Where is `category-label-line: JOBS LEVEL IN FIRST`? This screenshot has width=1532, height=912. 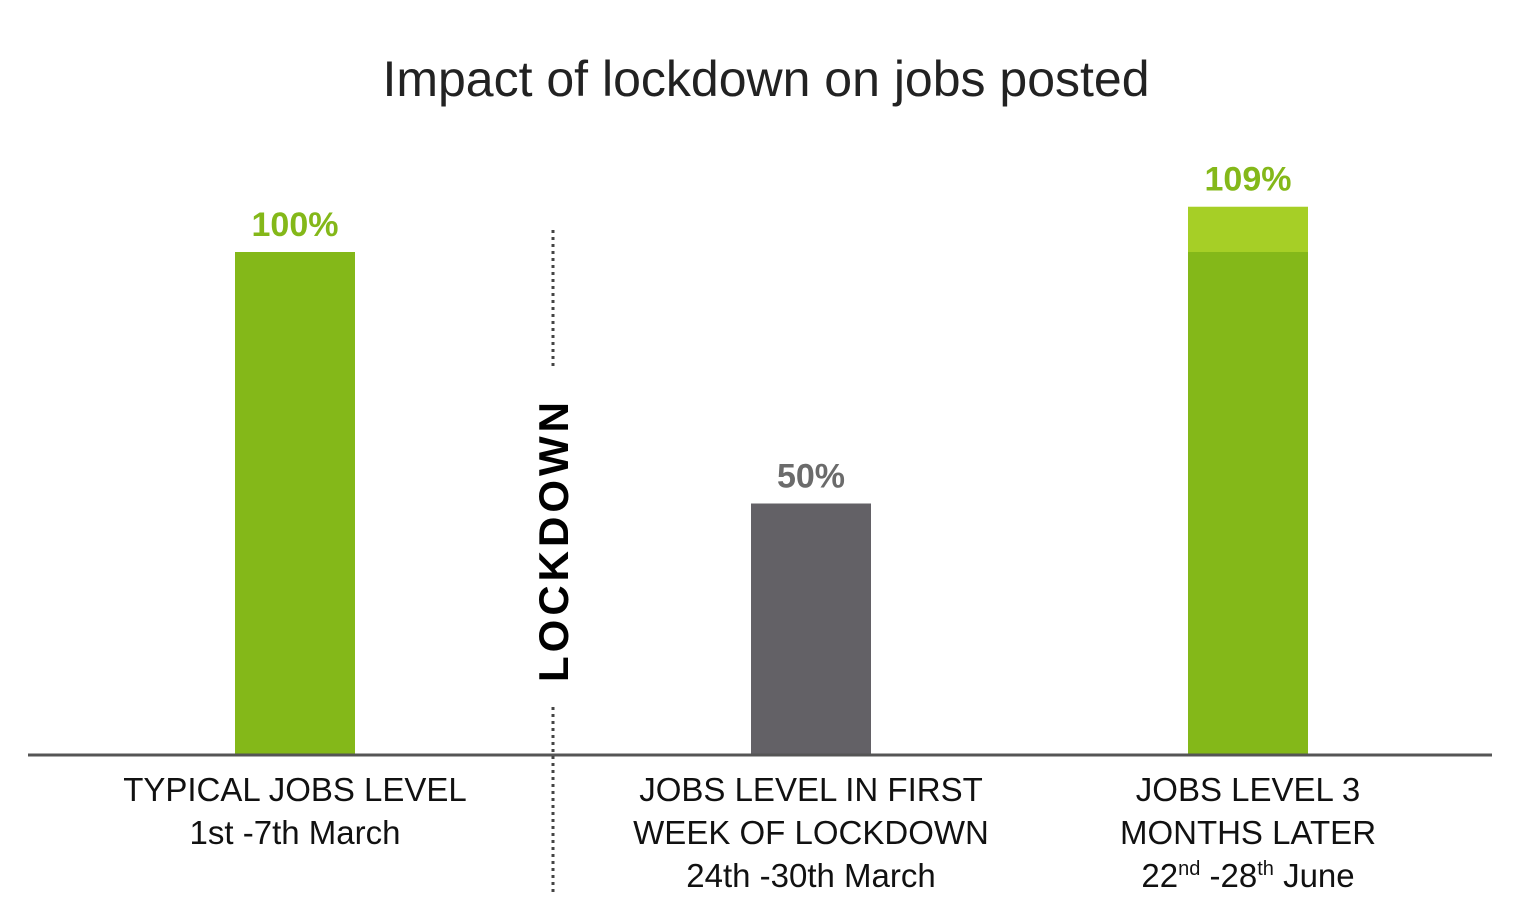 category-label-line: JOBS LEVEL IN FIRST is located at coordinates (811, 789).